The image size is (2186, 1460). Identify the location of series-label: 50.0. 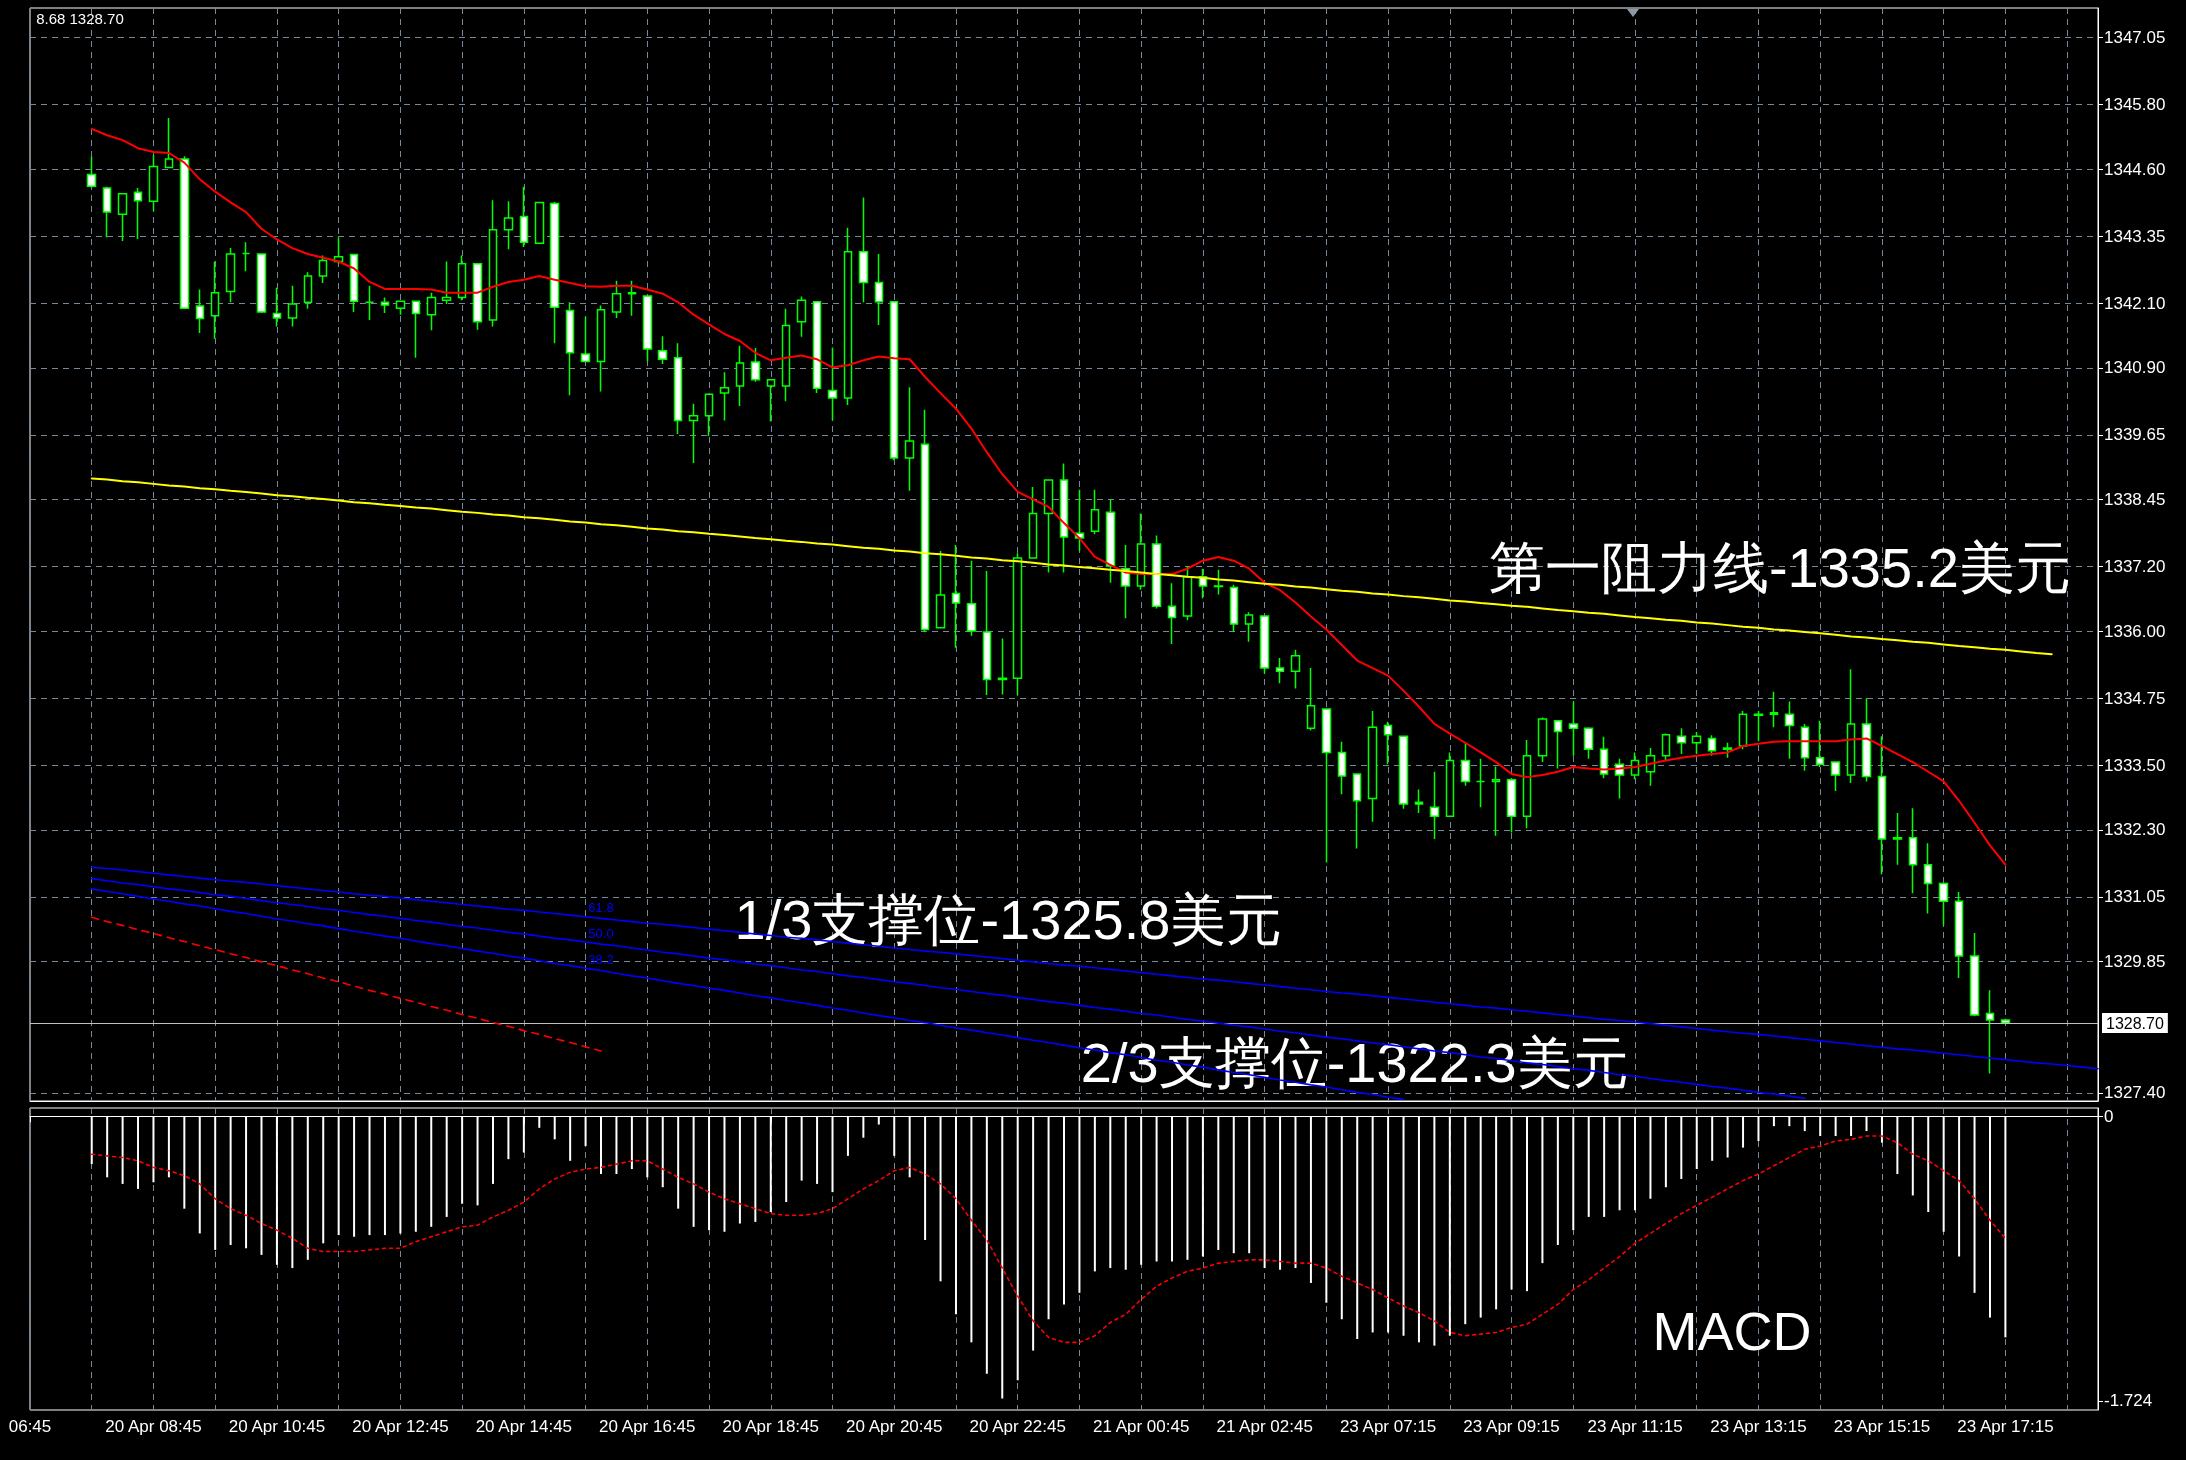
(601, 933).